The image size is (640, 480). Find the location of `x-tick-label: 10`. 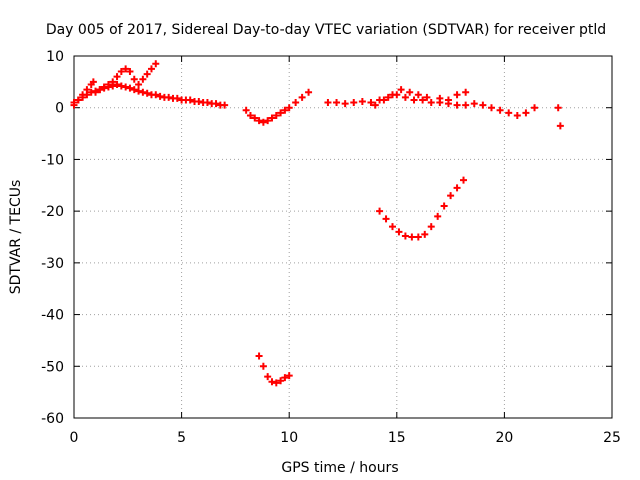

x-tick-label: 10 is located at coordinates (289, 438).